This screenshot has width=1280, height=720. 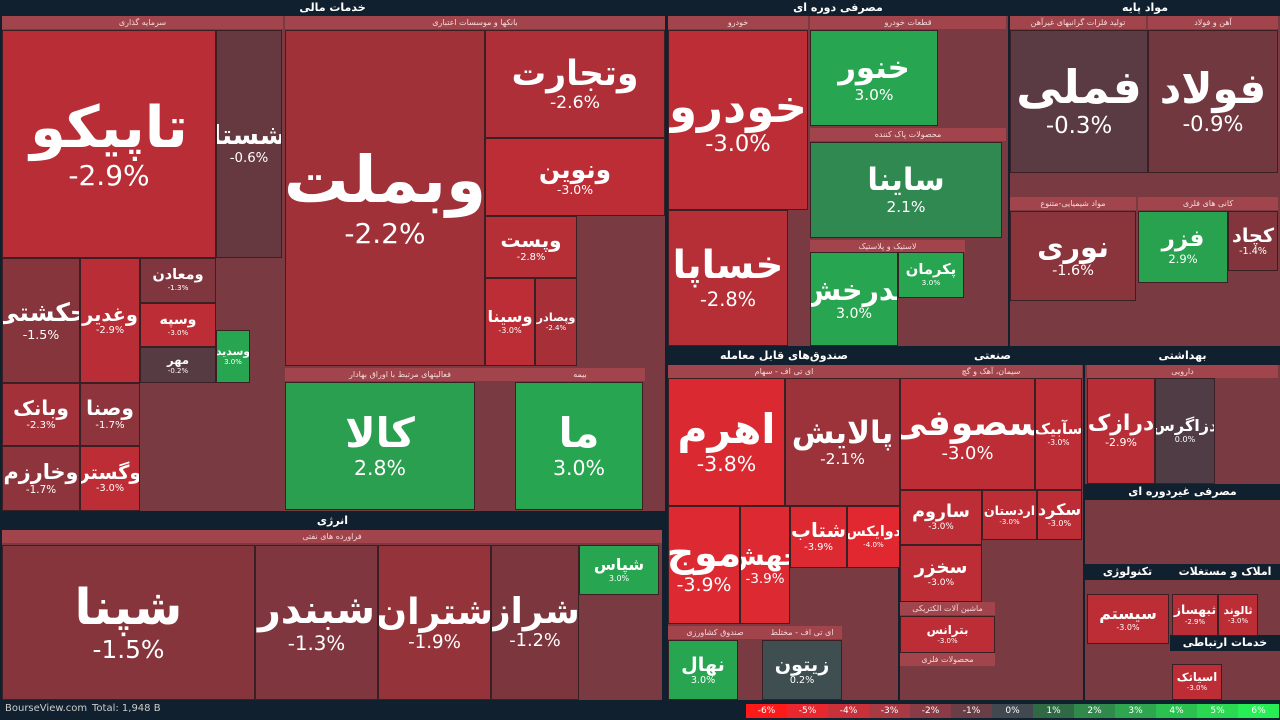 What do you see at coordinates (41, 414) in the screenshot?
I see `stock-tile: وبانک -2.3%` at bounding box center [41, 414].